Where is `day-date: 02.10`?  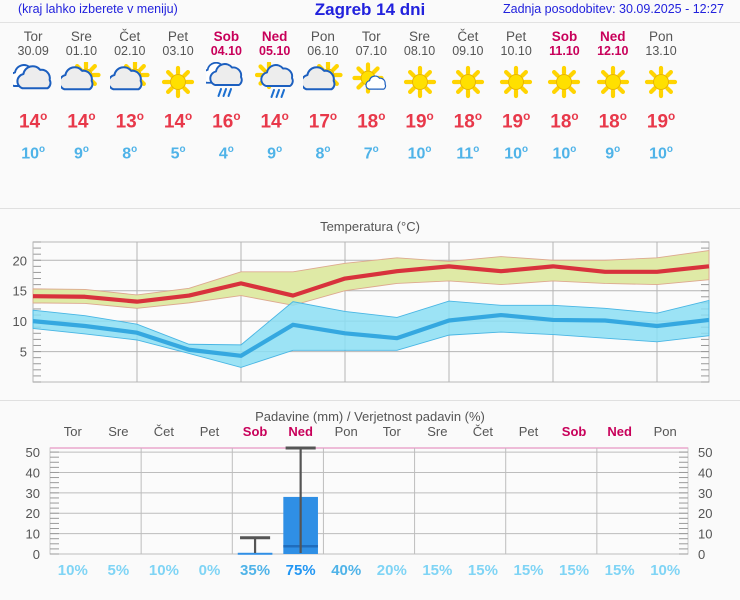 day-date: 02.10 is located at coordinates (130, 51).